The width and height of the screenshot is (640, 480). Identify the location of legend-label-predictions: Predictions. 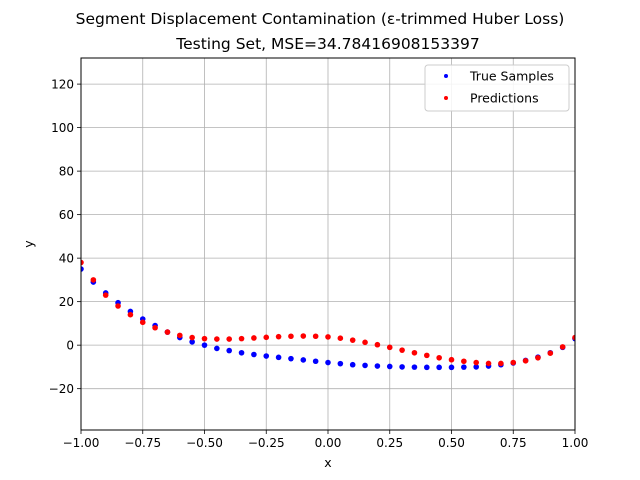
(504, 98).